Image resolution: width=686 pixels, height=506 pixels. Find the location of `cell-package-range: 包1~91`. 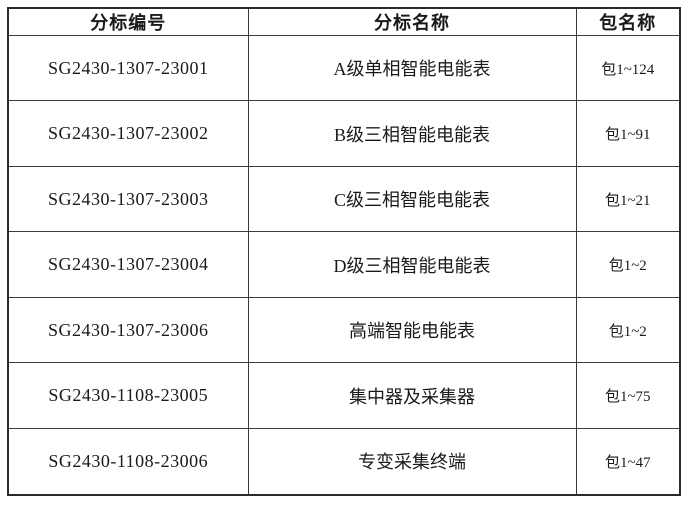

cell-package-range: 包1~91 is located at coordinates (628, 133).